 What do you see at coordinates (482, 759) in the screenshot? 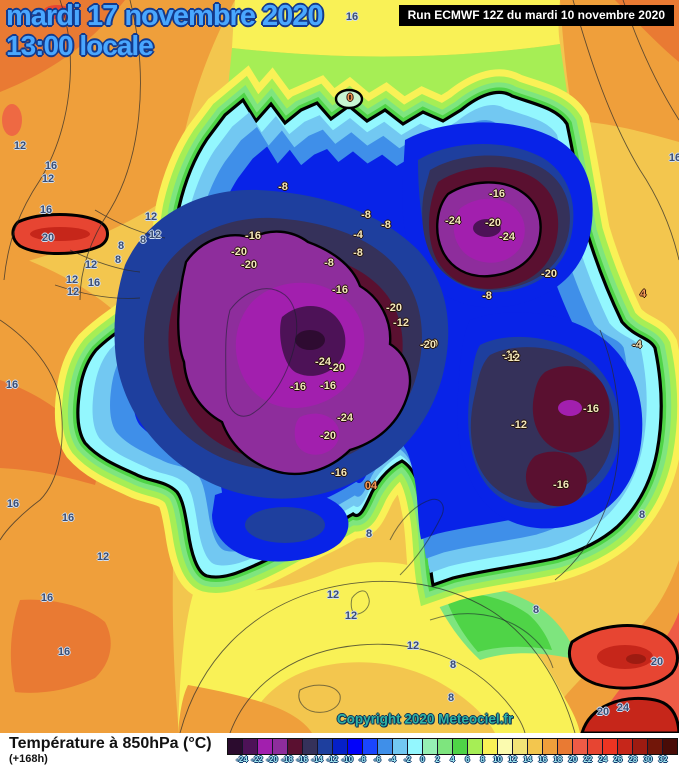
I see `colorbar-tick: 8` at bounding box center [482, 759].